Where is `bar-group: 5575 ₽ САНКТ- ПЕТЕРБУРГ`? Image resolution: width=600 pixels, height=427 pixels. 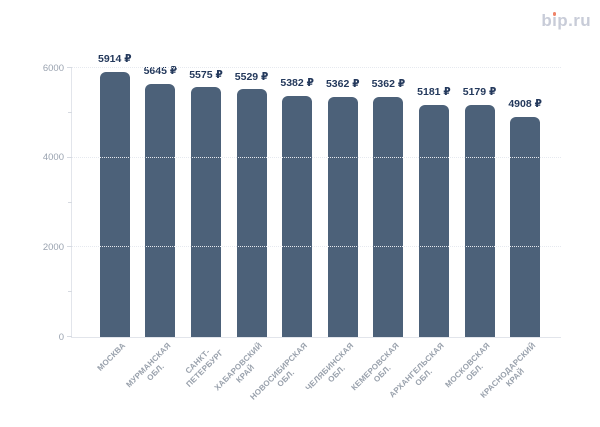 bar-group: 5575 ₽ САНКТ- ПЕТЕРБУРГ is located at coordinates (206, 228).